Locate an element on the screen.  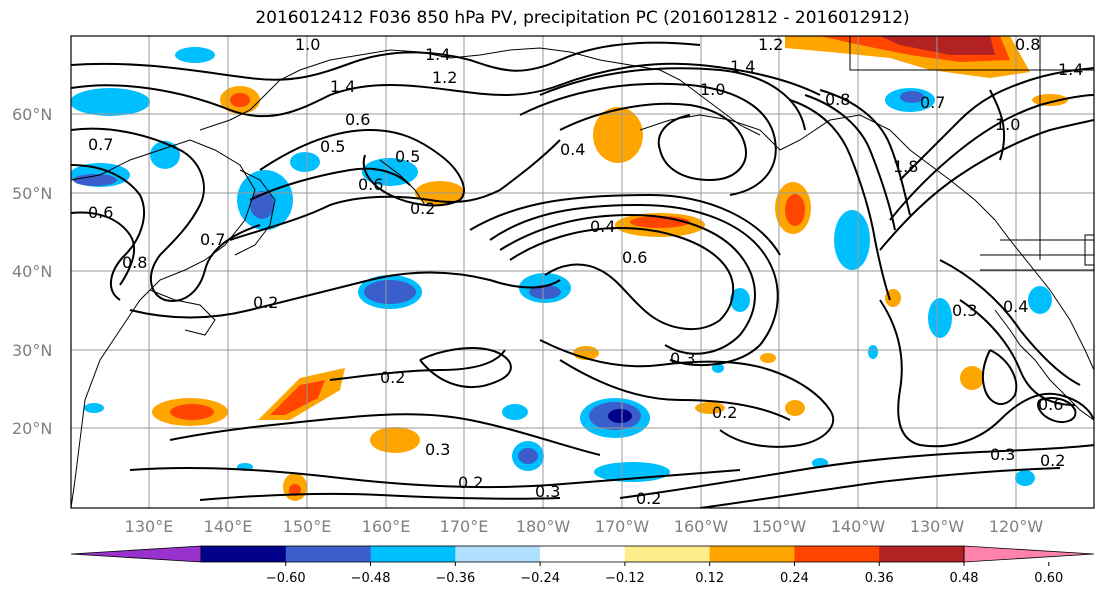
colorbar-extend-low is located at coordinates (136, 554).